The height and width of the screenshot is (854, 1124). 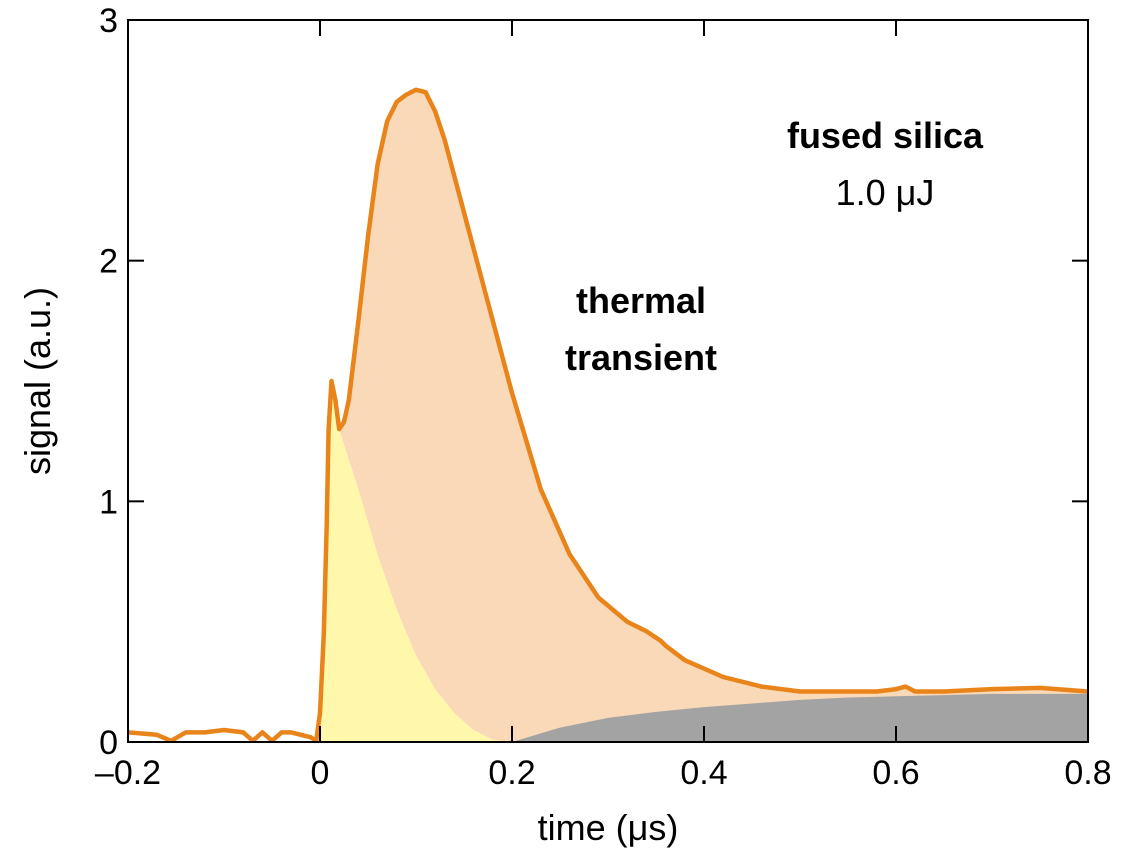 What do you see at coordinates (895, 773) in the screenshot?
I see `x-tick-label: 0.6` at bounding box center [895, 773].